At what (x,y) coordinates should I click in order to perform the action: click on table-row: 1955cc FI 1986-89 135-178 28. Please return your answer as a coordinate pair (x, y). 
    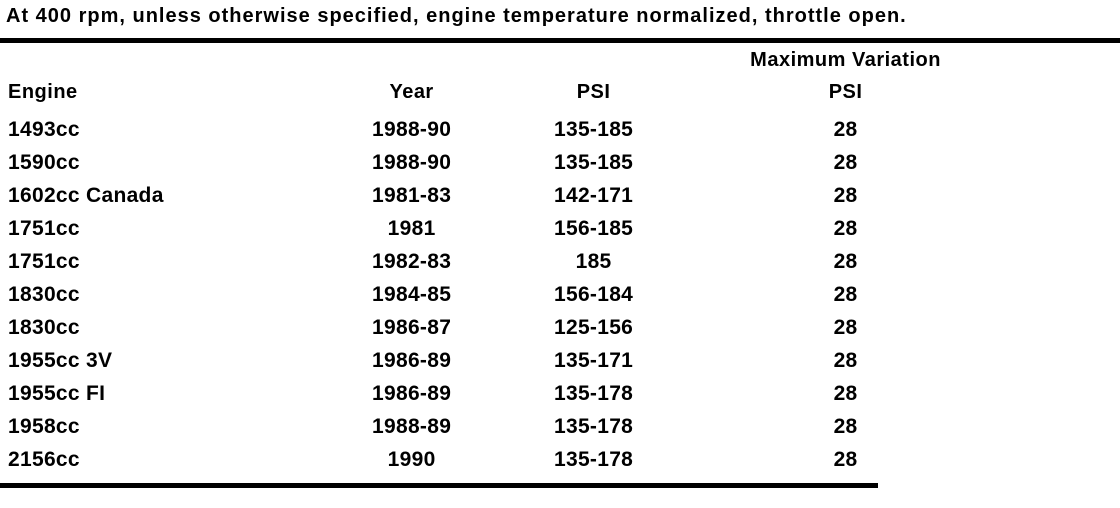
    Looking at the image, I should click on (560, 393).